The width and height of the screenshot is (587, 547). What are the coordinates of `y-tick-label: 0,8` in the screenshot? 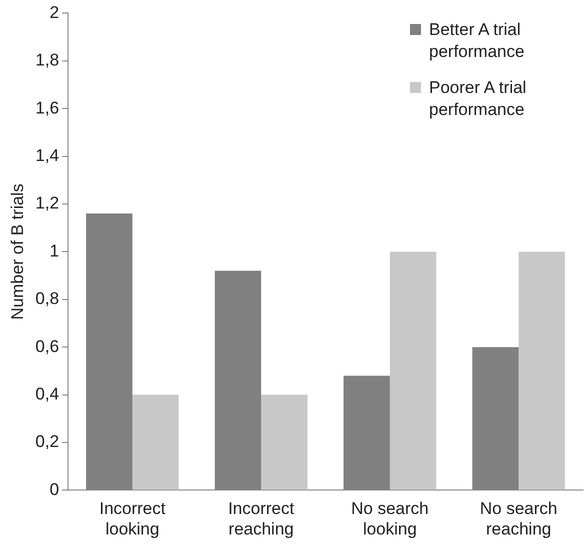 It's located at (47, 298).